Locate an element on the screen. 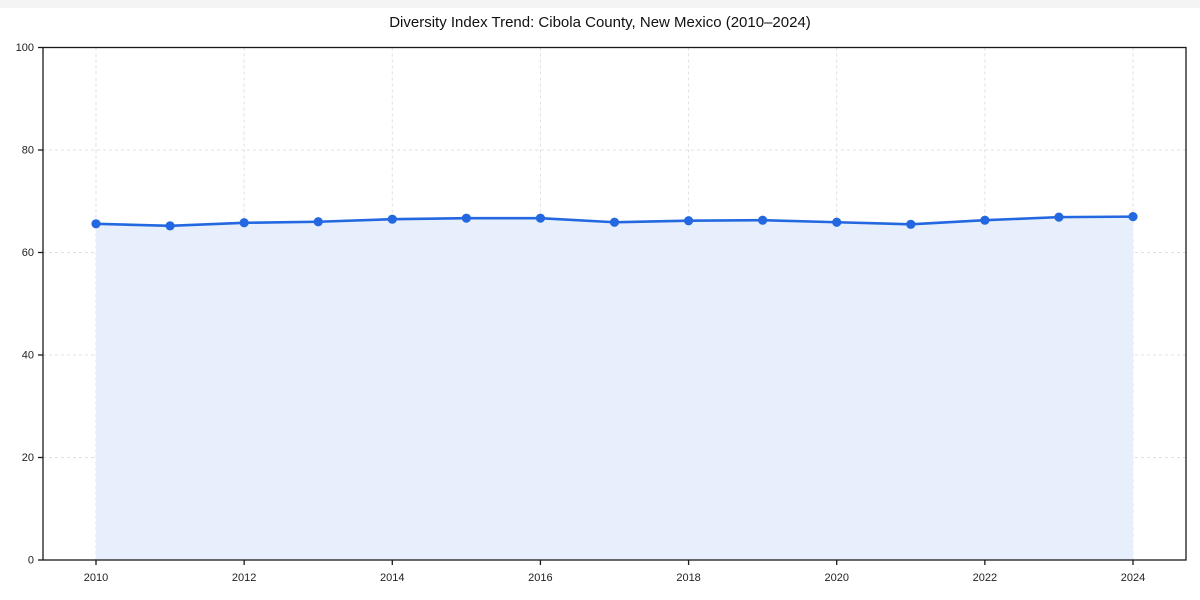 Image resolution: width=1200 pixels, height=600 pixels. x-tick-label: 2024 is located at coordinates (1133, 578).